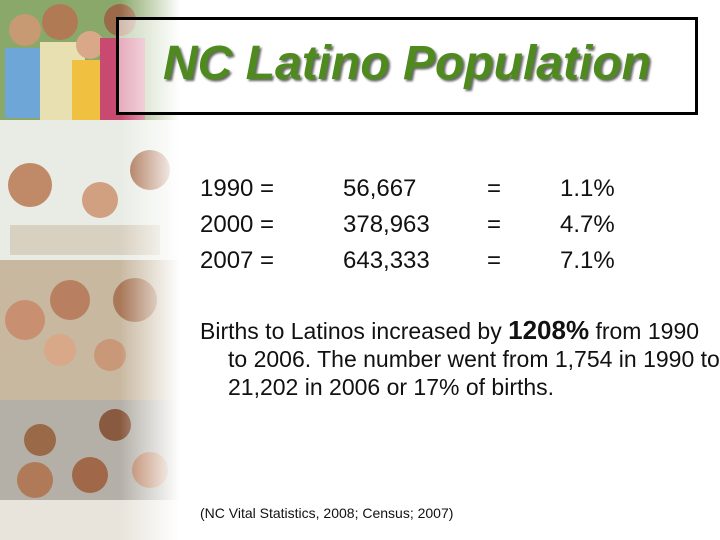  I want to click on title-box: NC Latino Population, so click(407, 66).